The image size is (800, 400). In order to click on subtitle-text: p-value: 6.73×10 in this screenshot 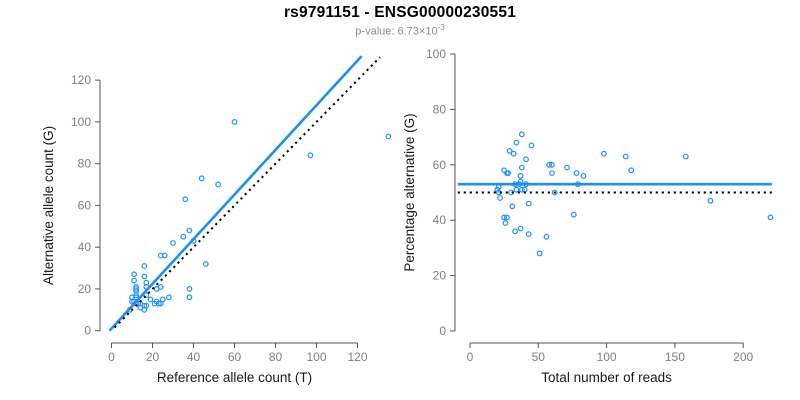, I will do `click(396, 31)`.